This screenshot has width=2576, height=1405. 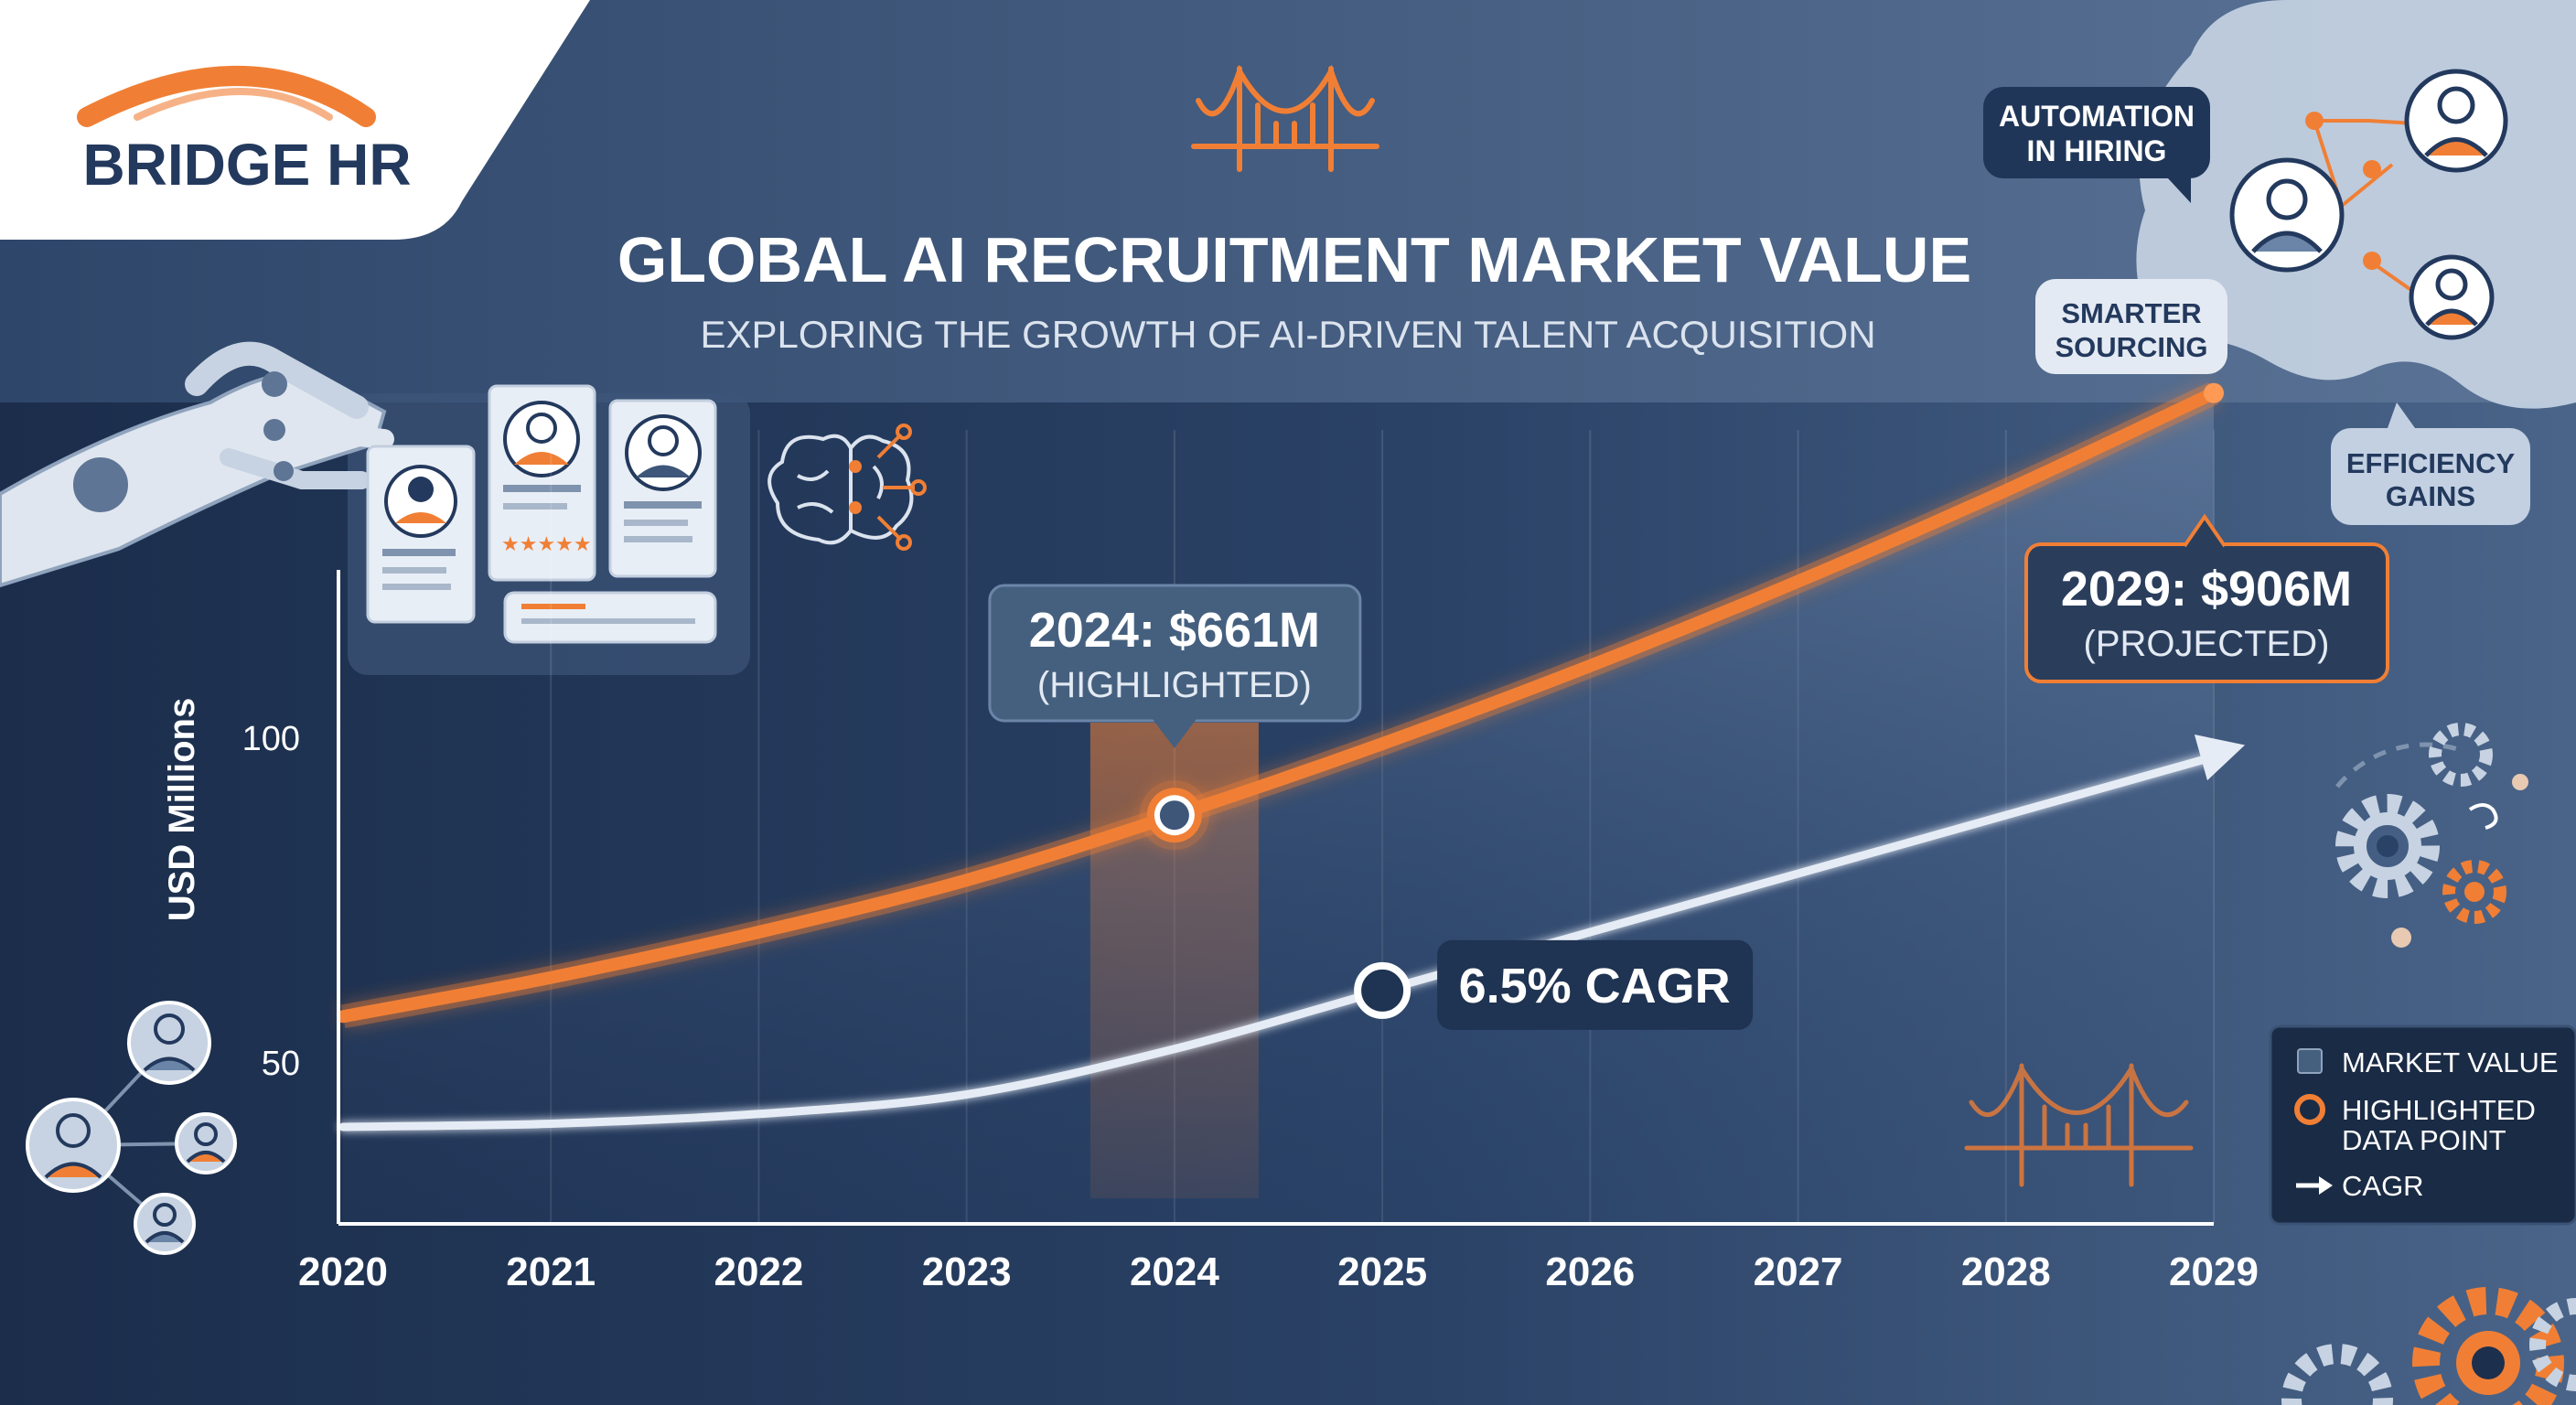 I want to click on x-tick-label: 2021, so click(x=551, y=1271).